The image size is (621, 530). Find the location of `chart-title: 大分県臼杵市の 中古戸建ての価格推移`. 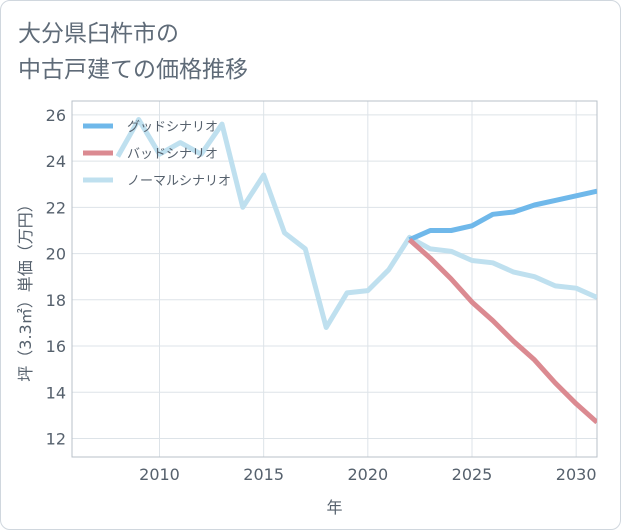

chart-title: 大分県臼杵市の 中古戸建ての価格推移 is located at coordinates (133, 52).